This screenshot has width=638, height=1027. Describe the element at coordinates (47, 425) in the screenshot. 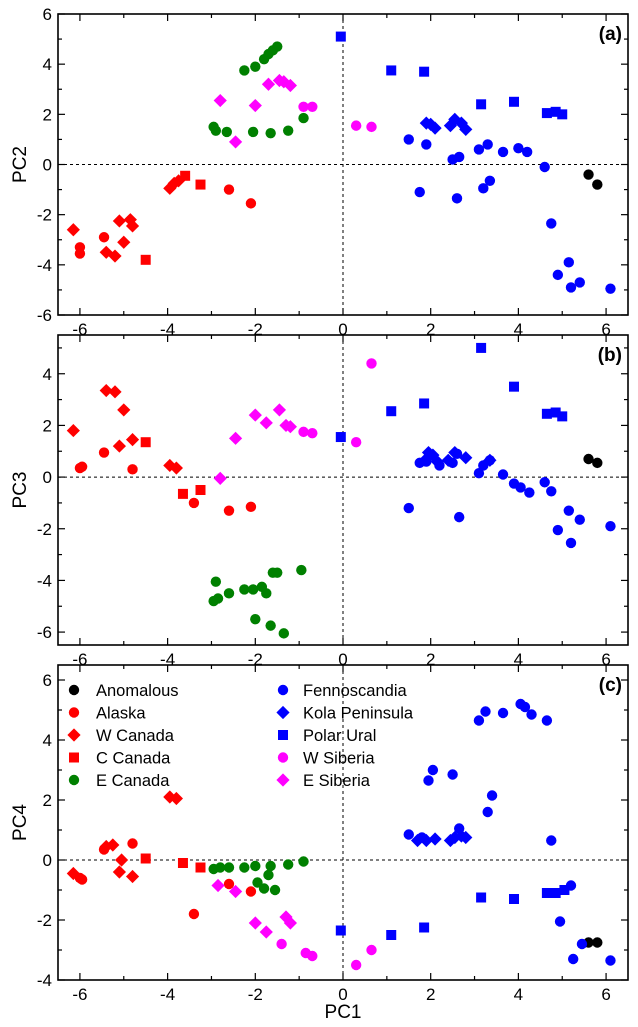

I see `y-tick-label: 2` at that location.